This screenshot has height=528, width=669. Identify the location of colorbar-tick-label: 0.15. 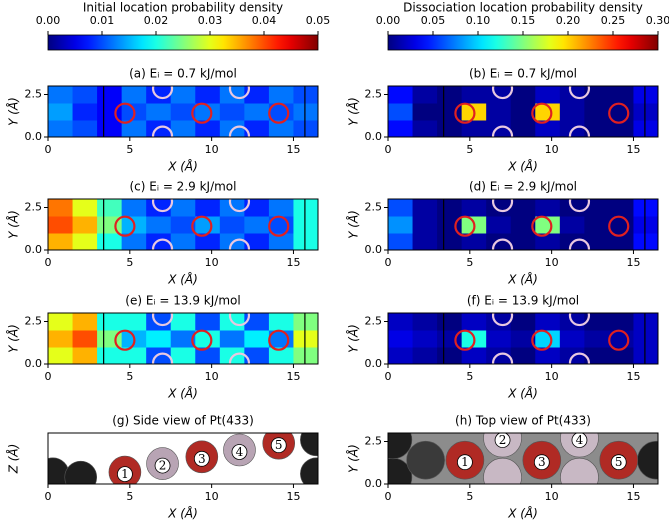
(523, 20).